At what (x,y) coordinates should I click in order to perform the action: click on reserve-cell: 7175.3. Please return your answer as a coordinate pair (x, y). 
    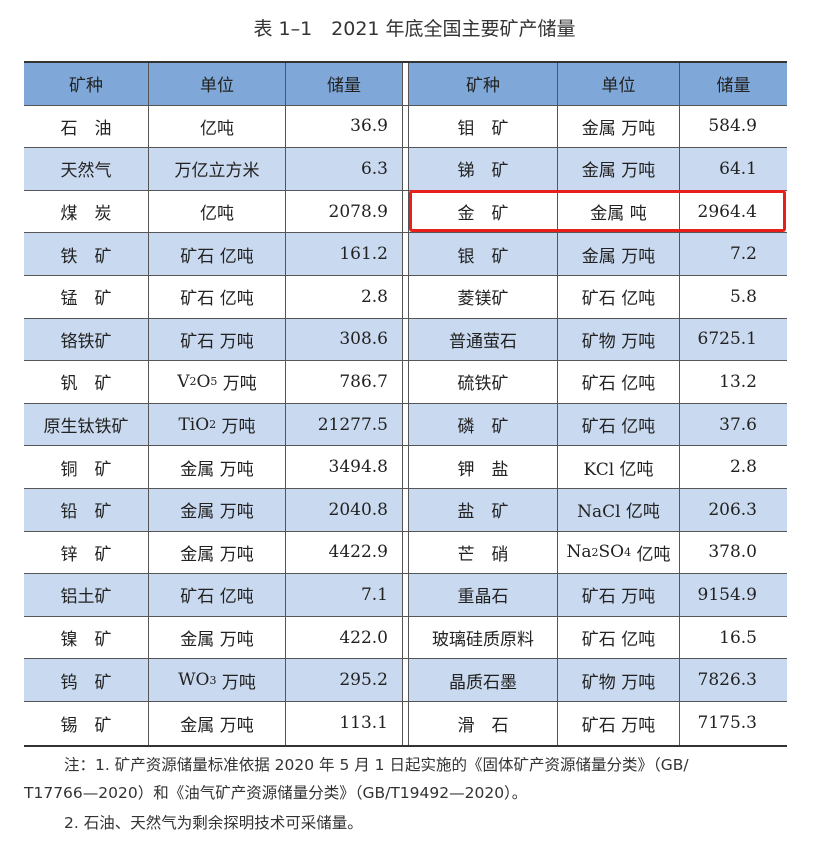
    Looking at the image, I should click on (727, 723).